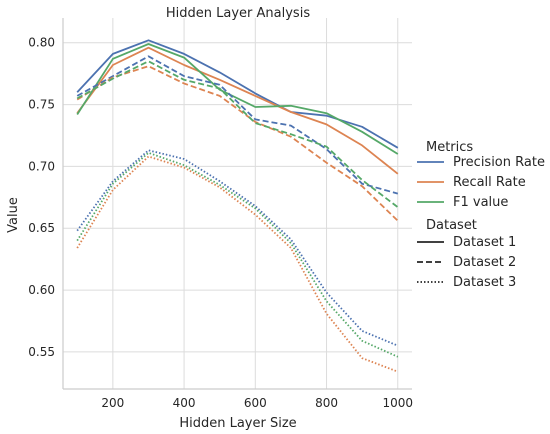 The width and height of the screenshot is (550, 434). I want to click on legend-label: Recall Rate, so click(489, 182).